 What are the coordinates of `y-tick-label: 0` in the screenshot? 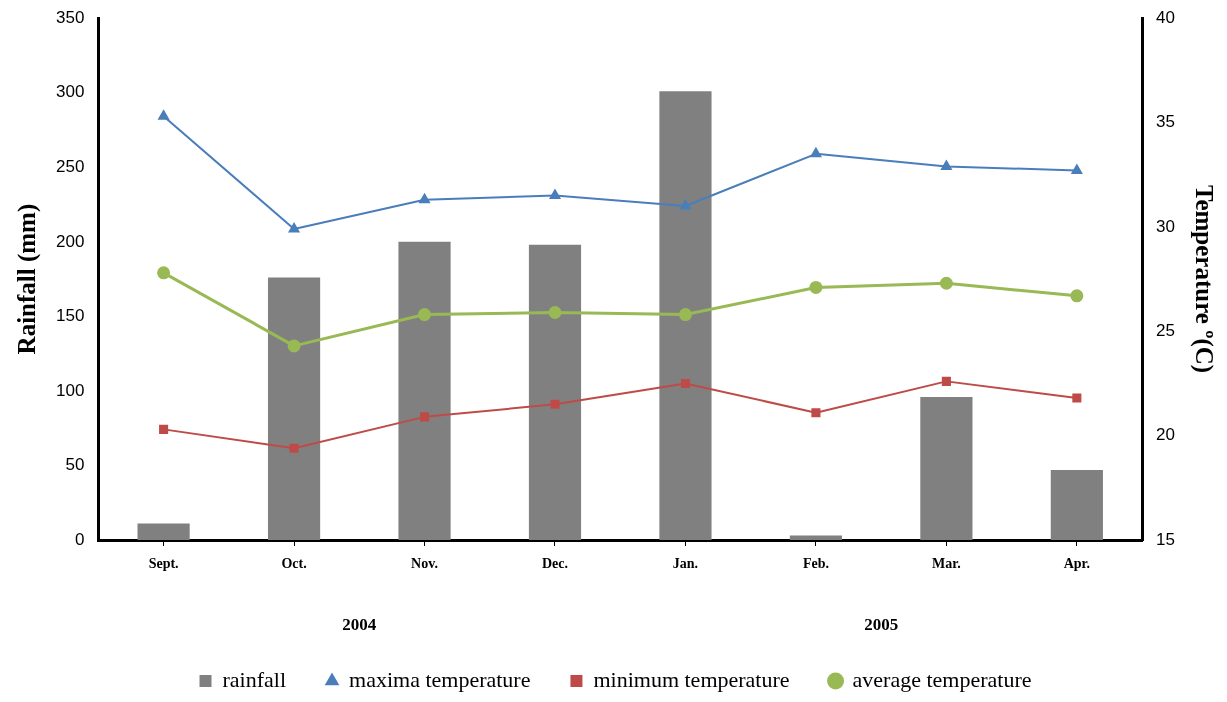 It's located at (79, 539).